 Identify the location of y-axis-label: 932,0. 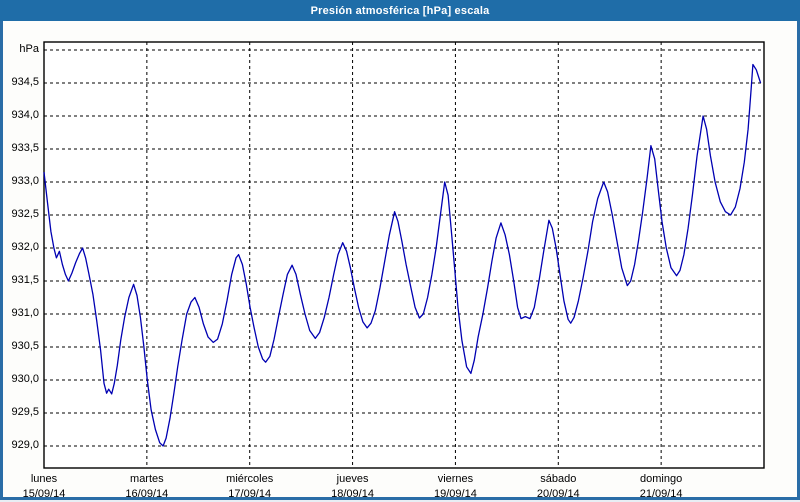
(25, 247).